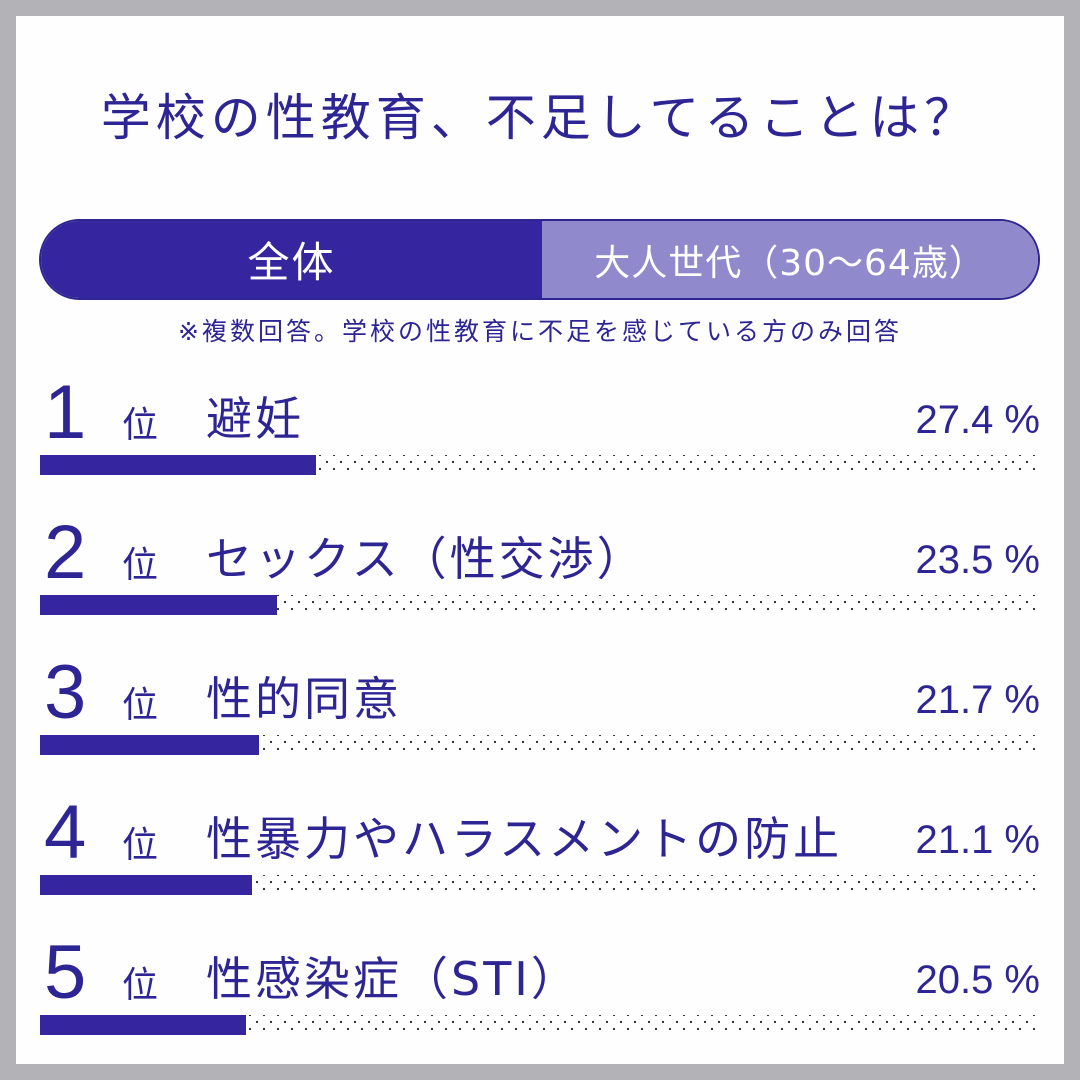 The image size is (1080, 1080). What do you see at coordinates (65, 412) in the screenshot?
I see `rank-number: 1` at bounding box center [65, 412].